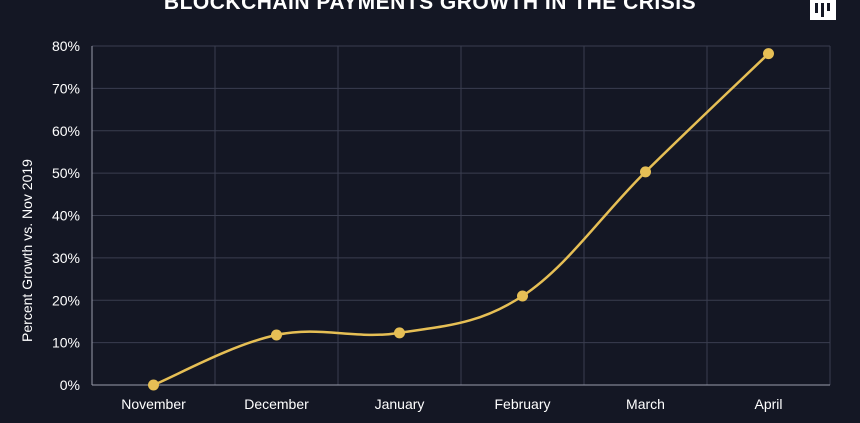 This screenshot has height=423, width=860. Describe the element at coordinates (27, 250) in the screenshot. I see `y-axis-title: Percent Growth vs. Nov 2019` at that location.